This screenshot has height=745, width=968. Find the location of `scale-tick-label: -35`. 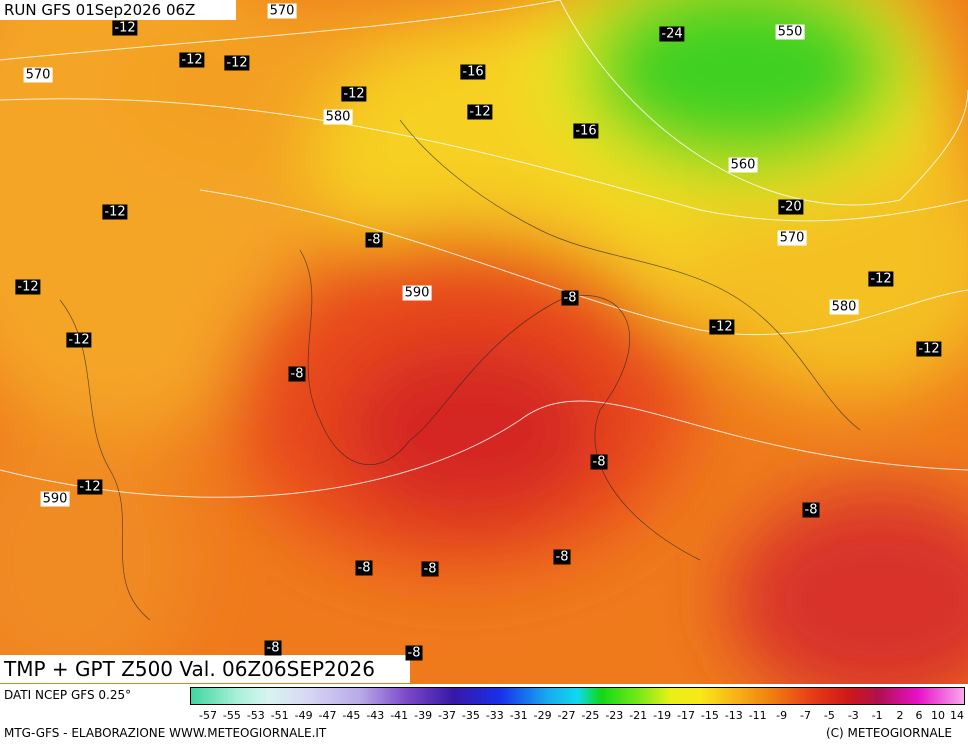

scale-tick-label: -35 is located at coordinates (470, 715).